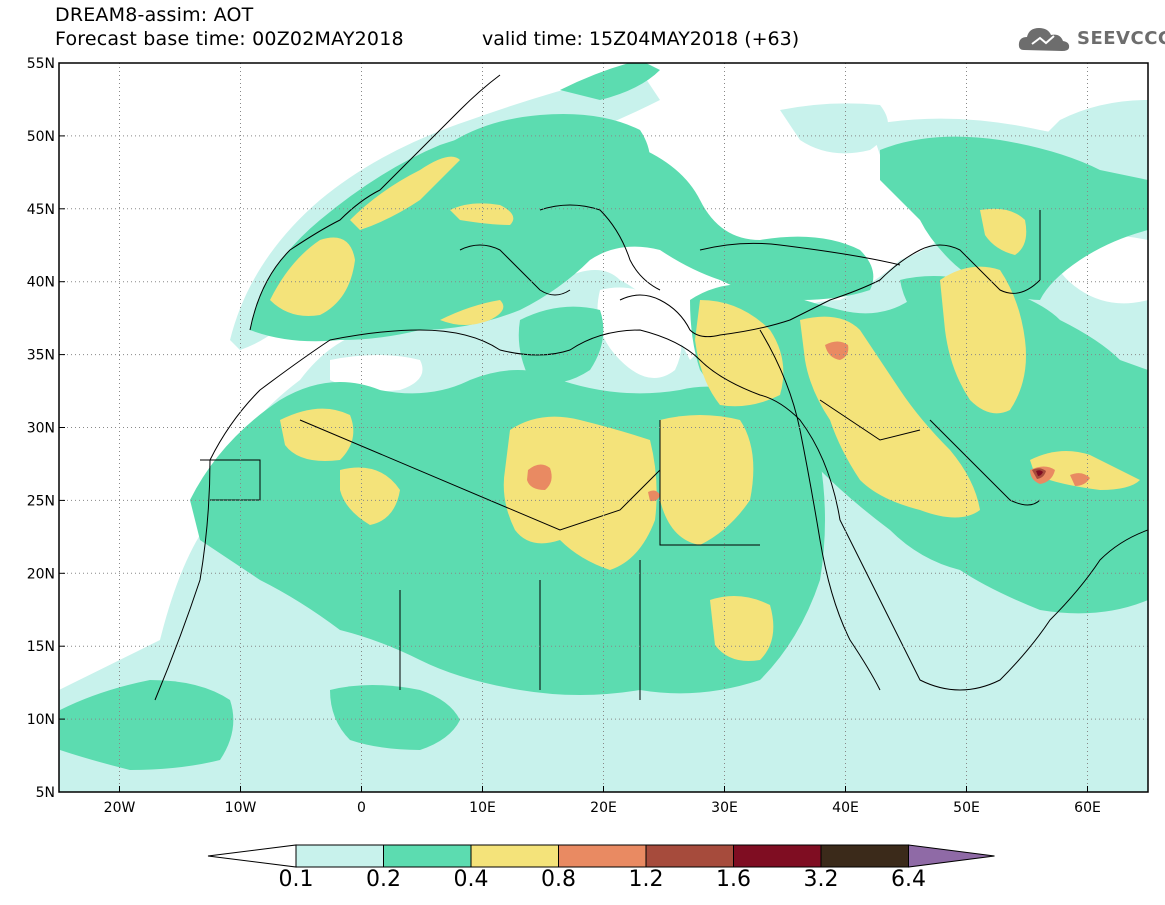  What do you see at coordinates (845, 808) in the screenshot?
I see `lon-label: 40E` at bounding box center [845, 808].